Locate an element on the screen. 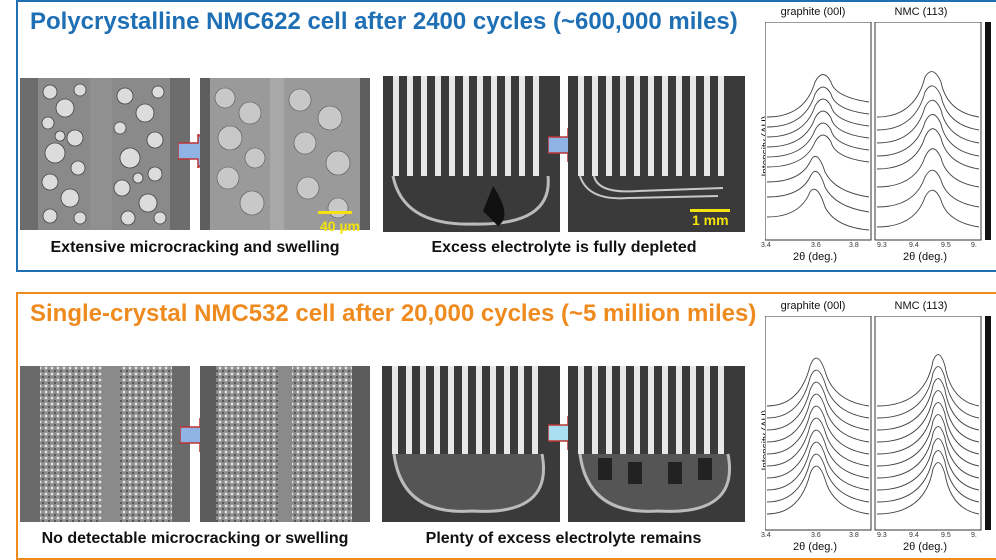 Image resolution: width=996 pixels, height=560 pixels. caption-sc-electrolyte: Plenty of excess electrolyte remains is located at coordinates (563, 538).